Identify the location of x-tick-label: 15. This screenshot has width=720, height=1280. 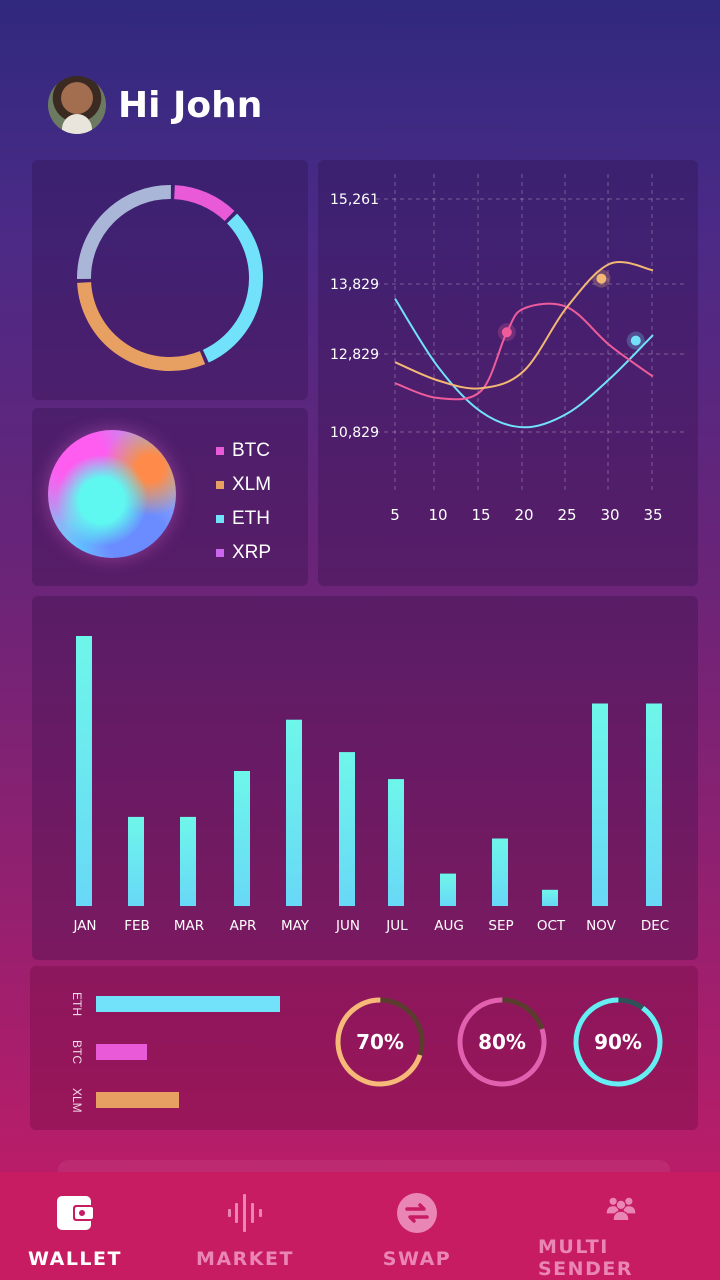
(480, 515).